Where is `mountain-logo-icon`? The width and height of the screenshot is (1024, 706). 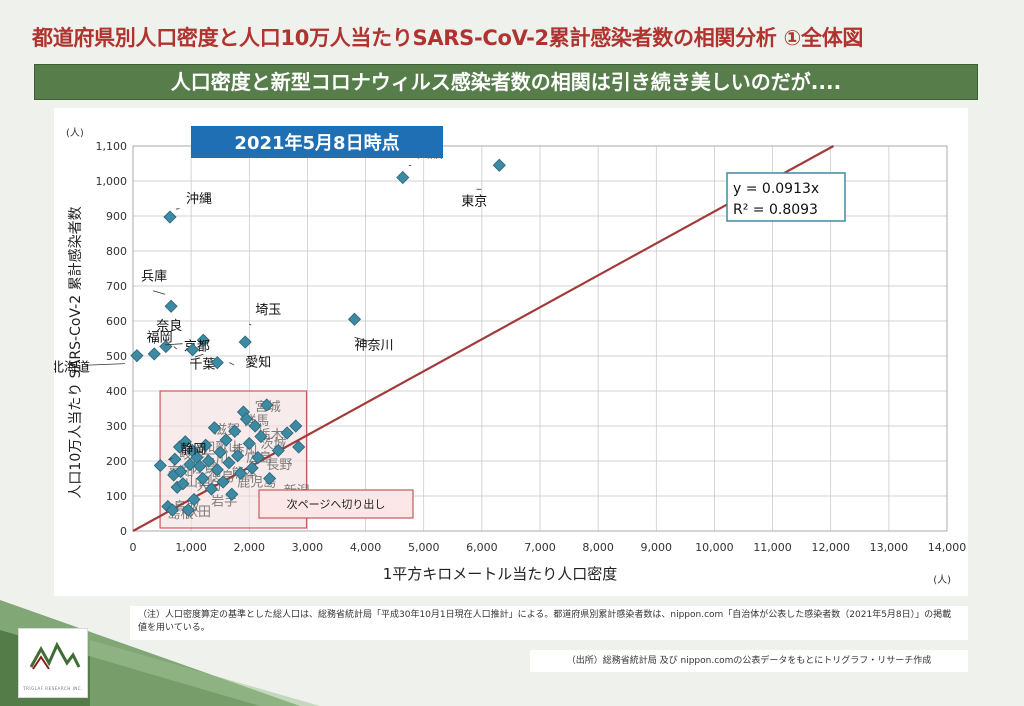
mountain-logo-icon is located at coordinates (55, 655).